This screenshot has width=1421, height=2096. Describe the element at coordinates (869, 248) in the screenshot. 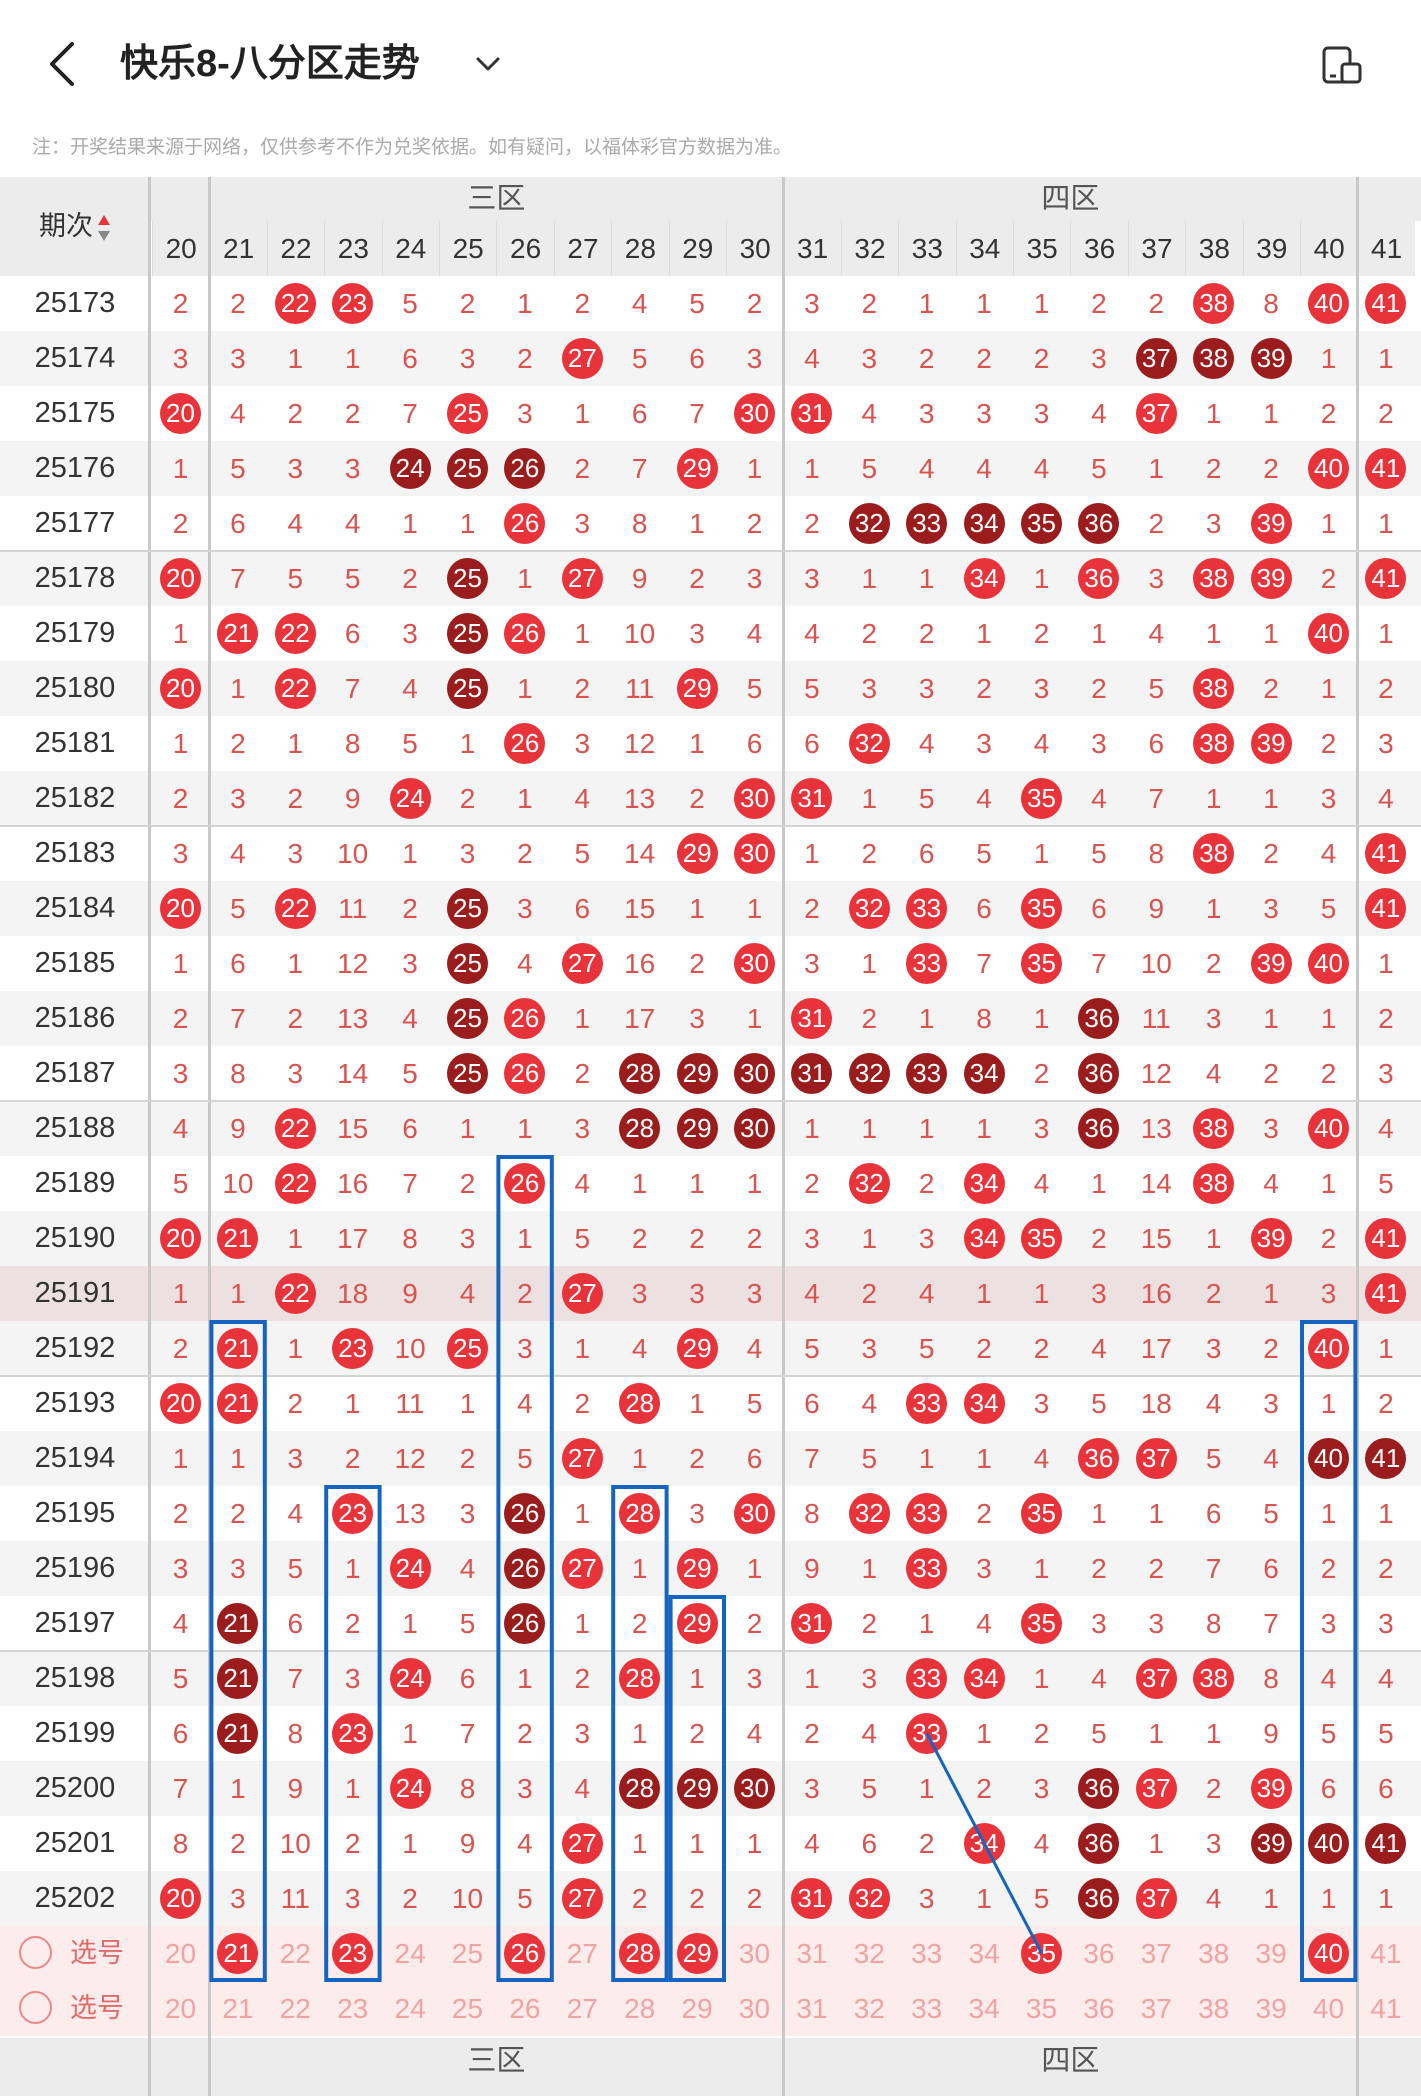

I see `column-number-header: 32` at that location.